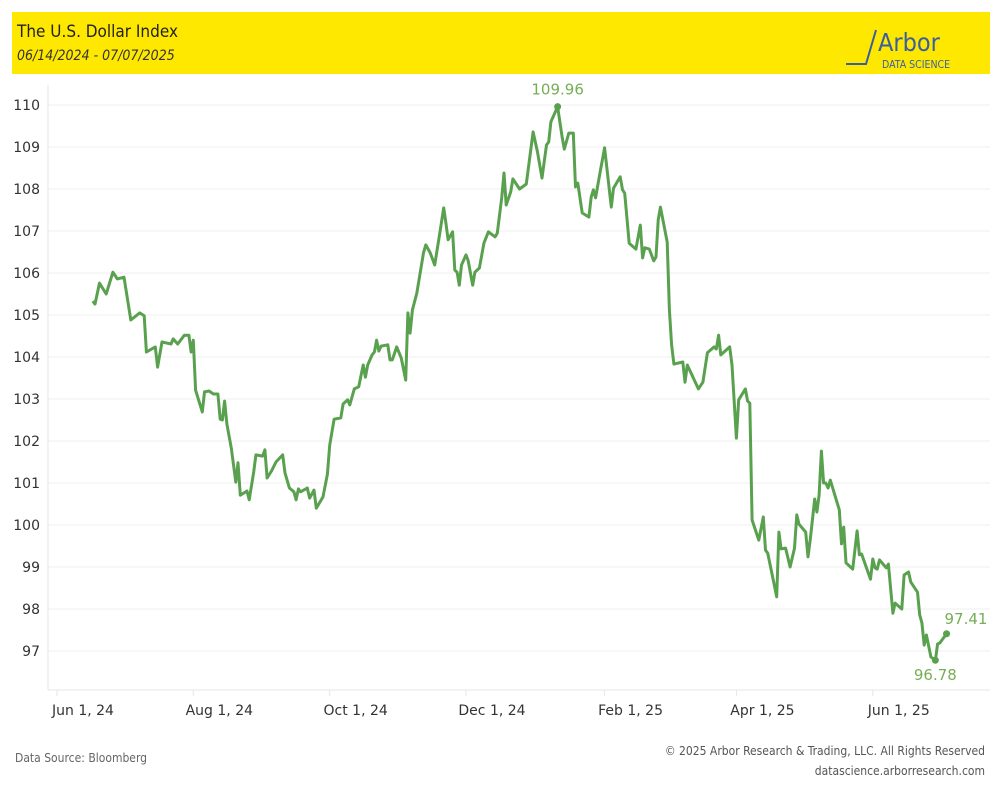 This screenshot has width=1000, height=800. I want to click on arbor-logo: Arbor DATA SCIENCE, so click(910, 44).